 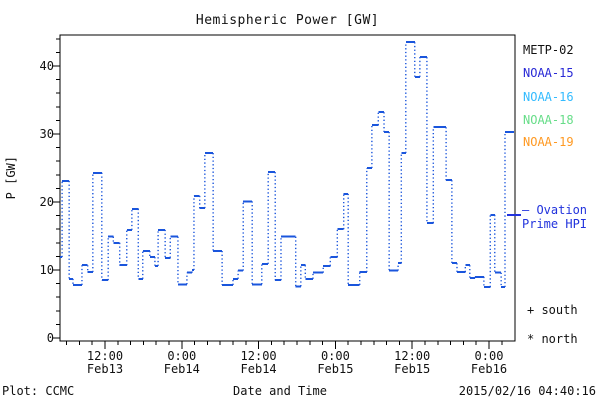 I want to click on x-tick-label-Feb14-0:00: 0:00 Feb14, so click(x=182, y=363).